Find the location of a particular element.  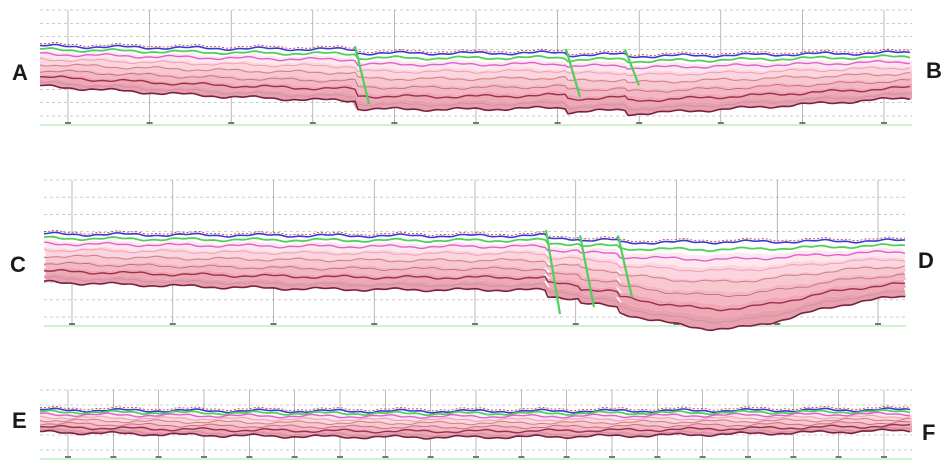

section-cd-start-label: C is located at coordinates (18, 264).